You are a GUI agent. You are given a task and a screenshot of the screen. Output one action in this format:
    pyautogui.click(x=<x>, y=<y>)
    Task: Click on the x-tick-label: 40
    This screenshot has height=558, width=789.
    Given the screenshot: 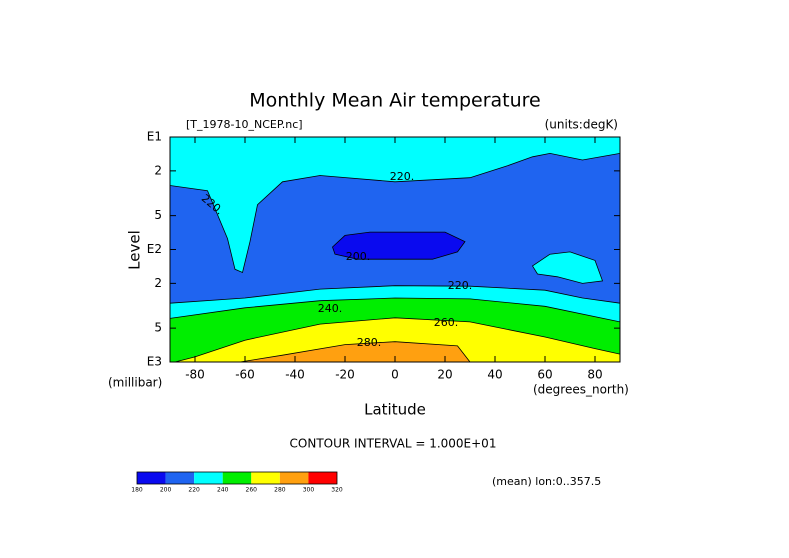 What is the action you would take?
    pyautogui.click(x=494, y=375)
    